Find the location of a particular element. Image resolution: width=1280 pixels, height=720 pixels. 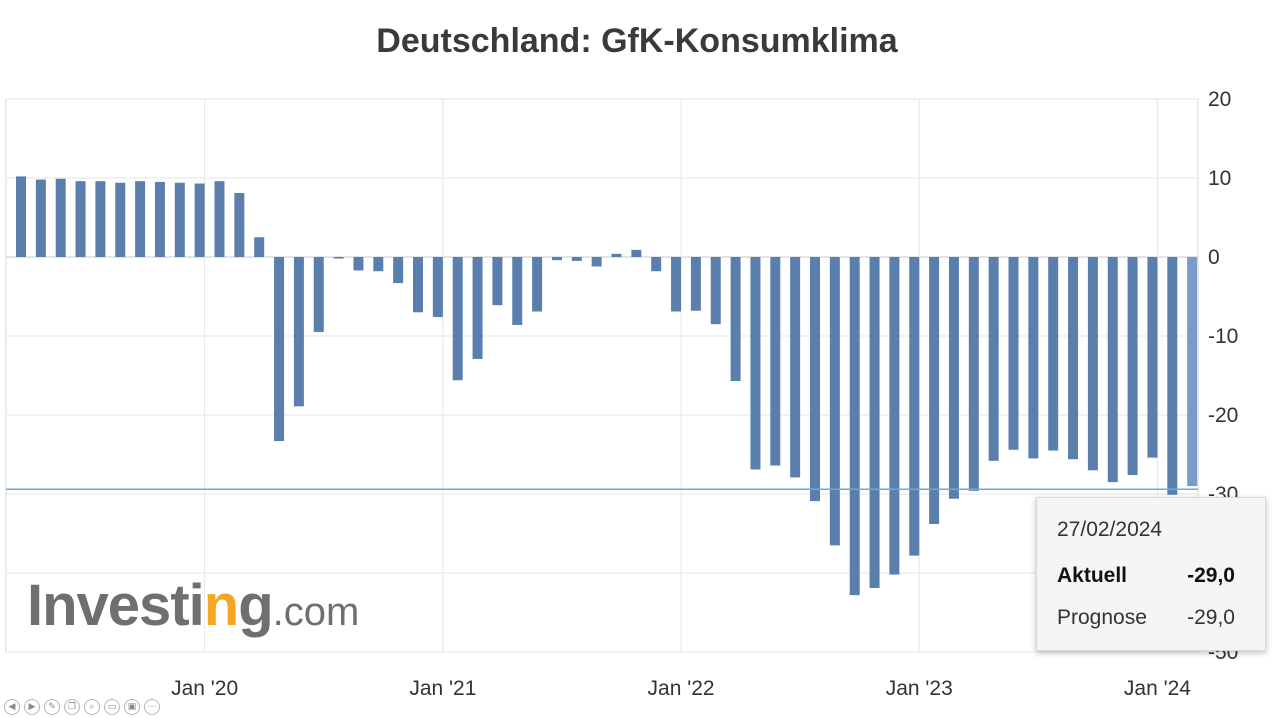

y-tick-label: 10 is located at coordinates (1219, 178).